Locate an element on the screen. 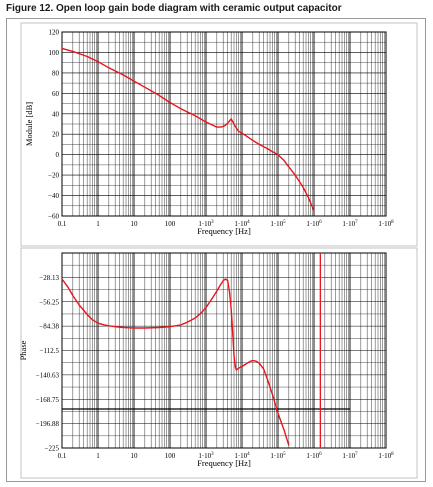  phase-xtick-label: 1·10⁵ is located at coordinates (278, 456).